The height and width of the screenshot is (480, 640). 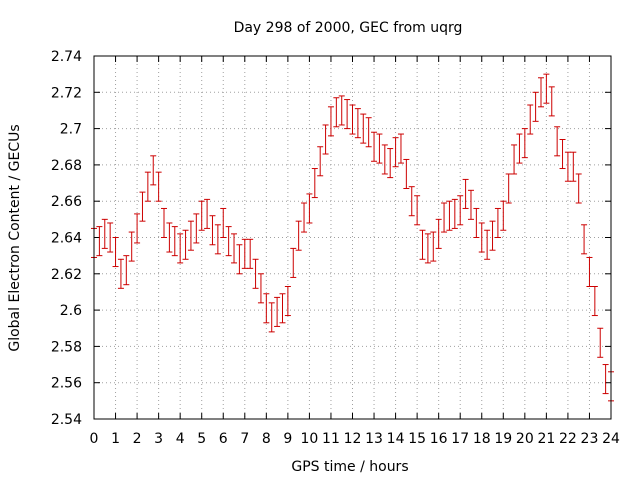 I want to click on x-tick-label: 3, so click(x=158, y=439).